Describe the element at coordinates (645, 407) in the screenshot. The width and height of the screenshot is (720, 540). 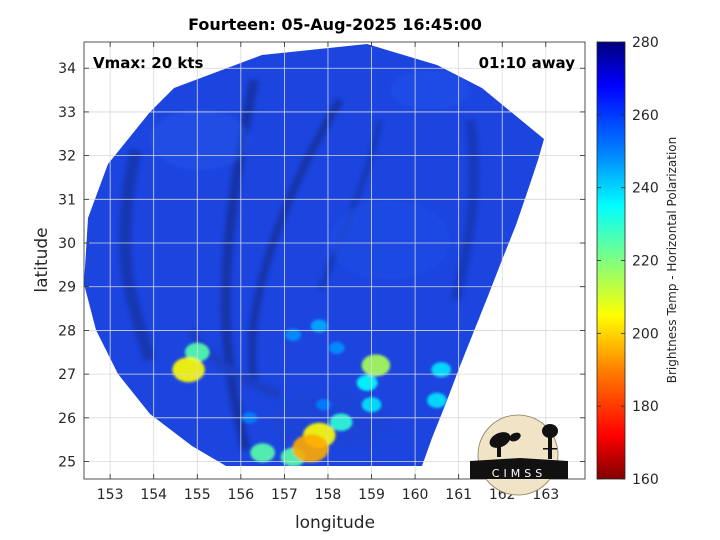
I see `colorbar-tick-label: 180` at that location.